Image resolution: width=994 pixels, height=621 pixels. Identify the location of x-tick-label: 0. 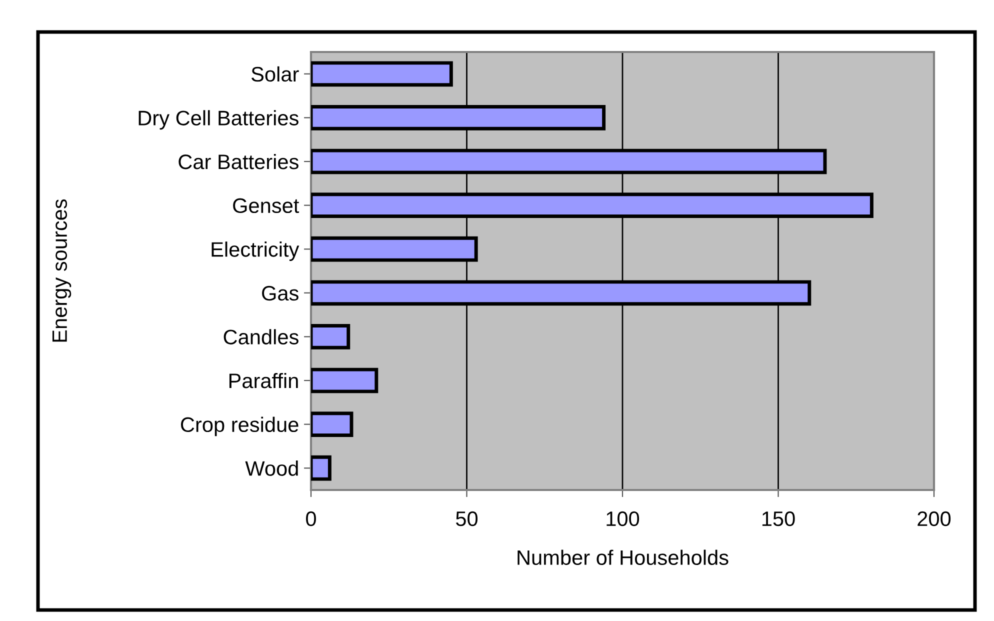
(311, 518).